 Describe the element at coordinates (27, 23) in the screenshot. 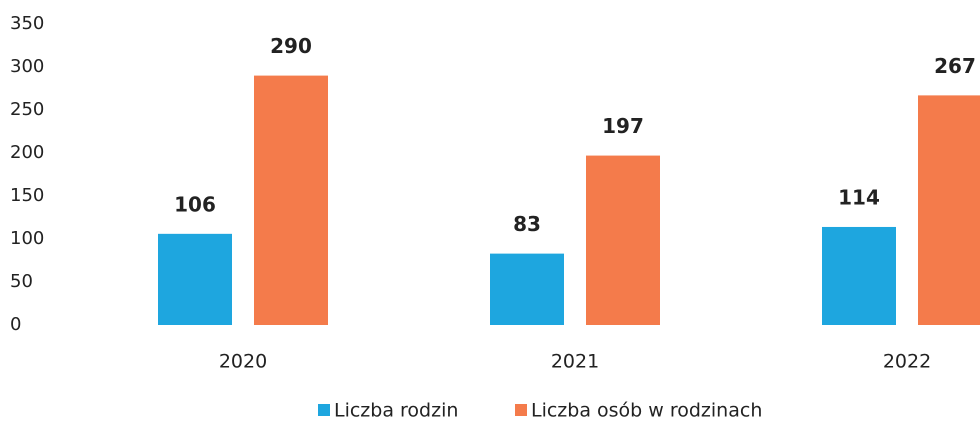

I see `y-tick-label: 350` at that location.